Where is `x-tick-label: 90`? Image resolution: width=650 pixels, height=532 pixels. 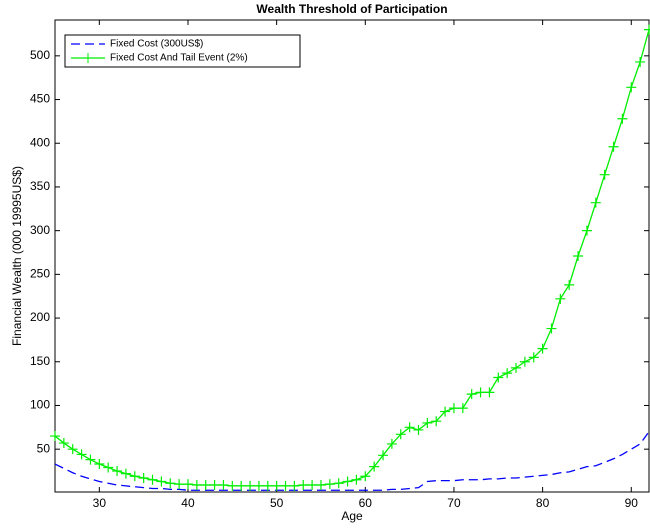 x-tick-label: 90 is located at coordinates (632, 503).